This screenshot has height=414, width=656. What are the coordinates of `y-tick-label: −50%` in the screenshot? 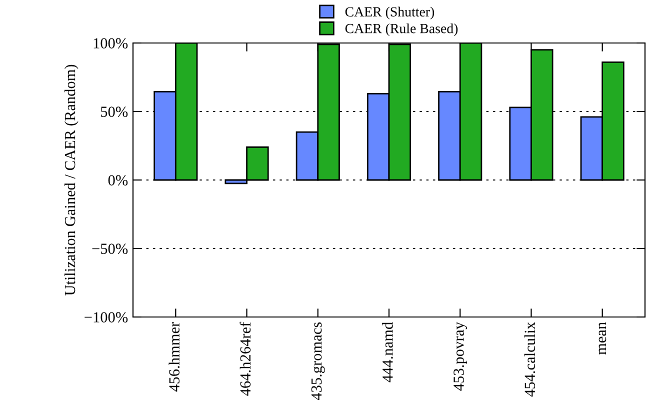 It's located at (110, 249).